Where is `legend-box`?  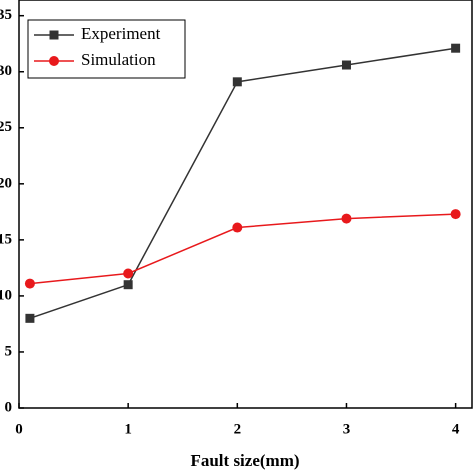
legend-box is located at coordinates (106, 49).